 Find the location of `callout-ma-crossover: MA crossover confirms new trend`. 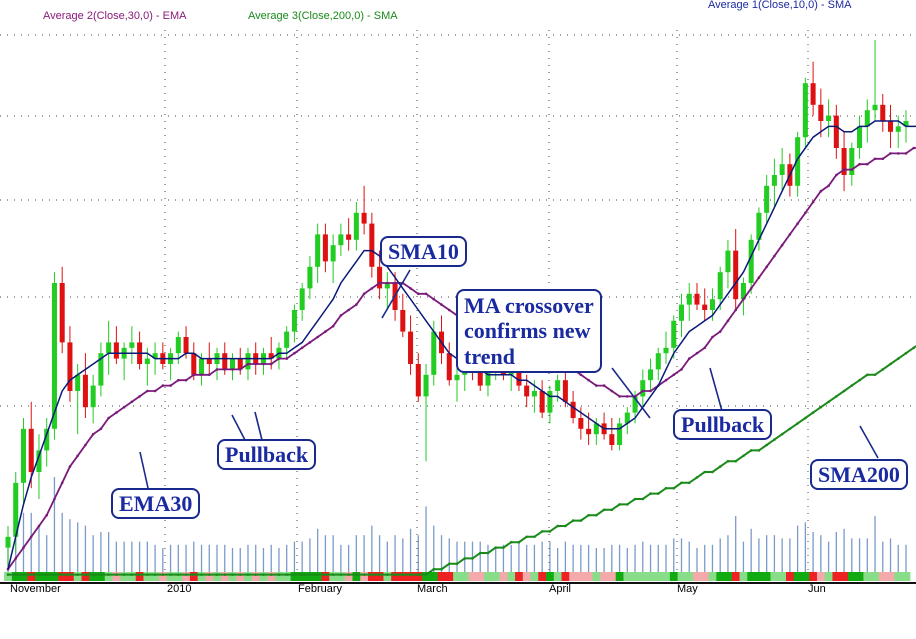

callout-ma-crossover: MA crossover confirms new trend is located at coordinates (529, 331).